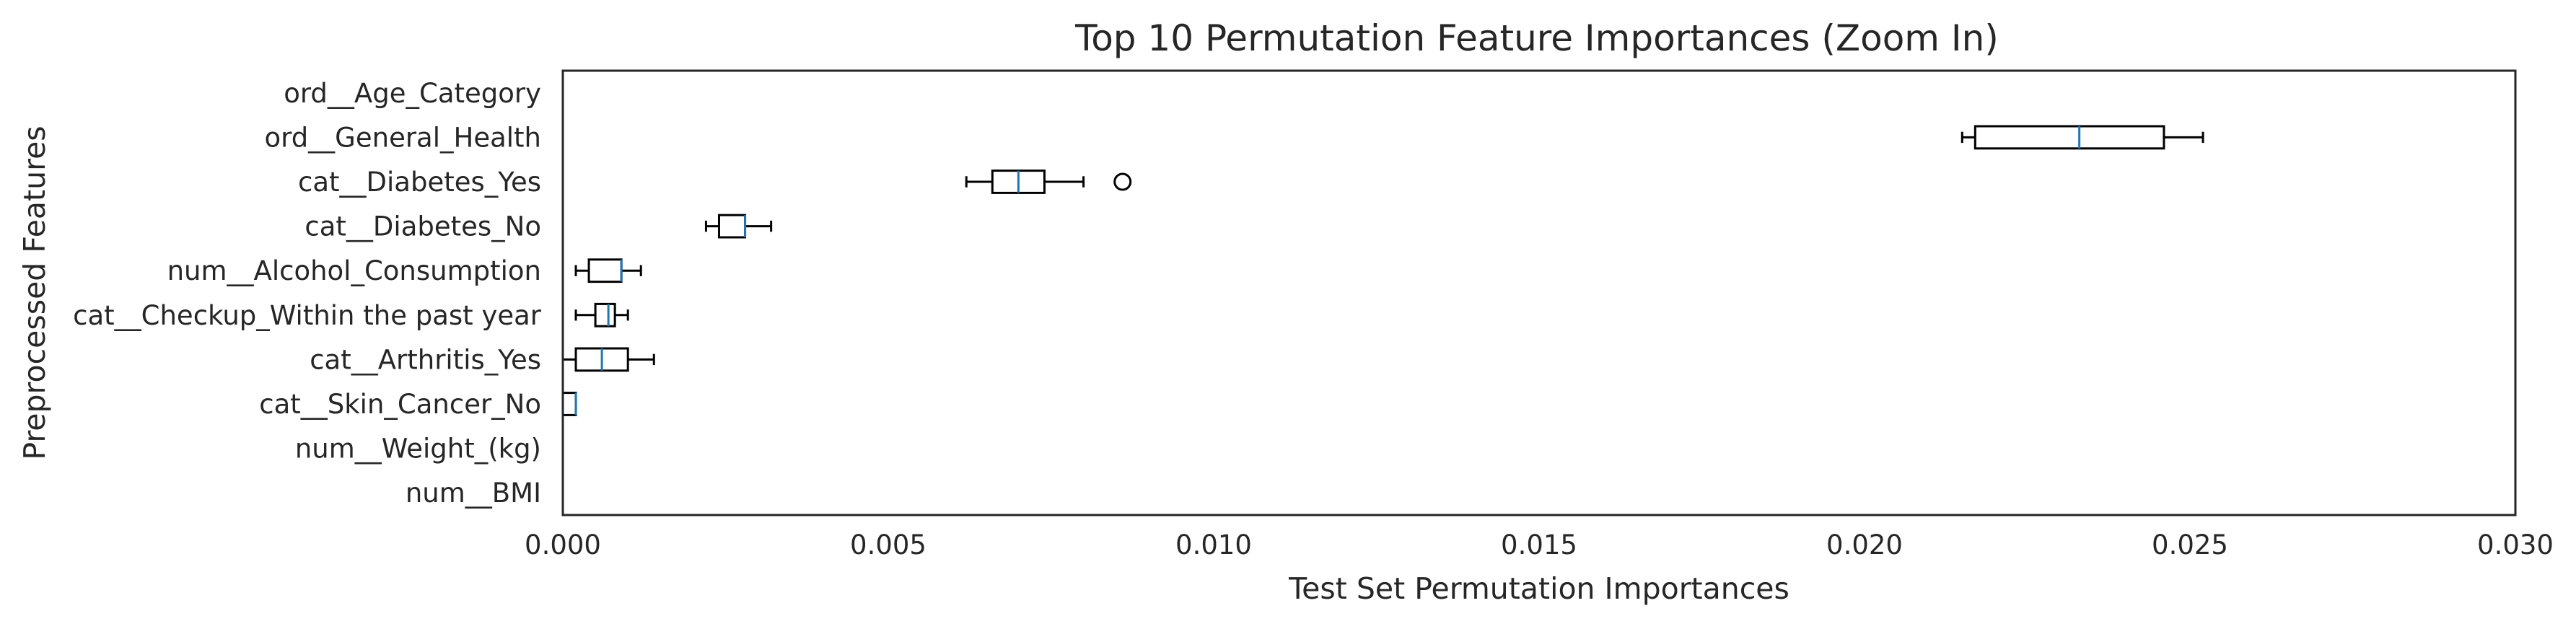 Image resolution: width=2576 pixels, height=629 pixels. Describe the element at coordinates (2515, 544) in the screenshot. I see `x-tick-label: 0.030` at that location.